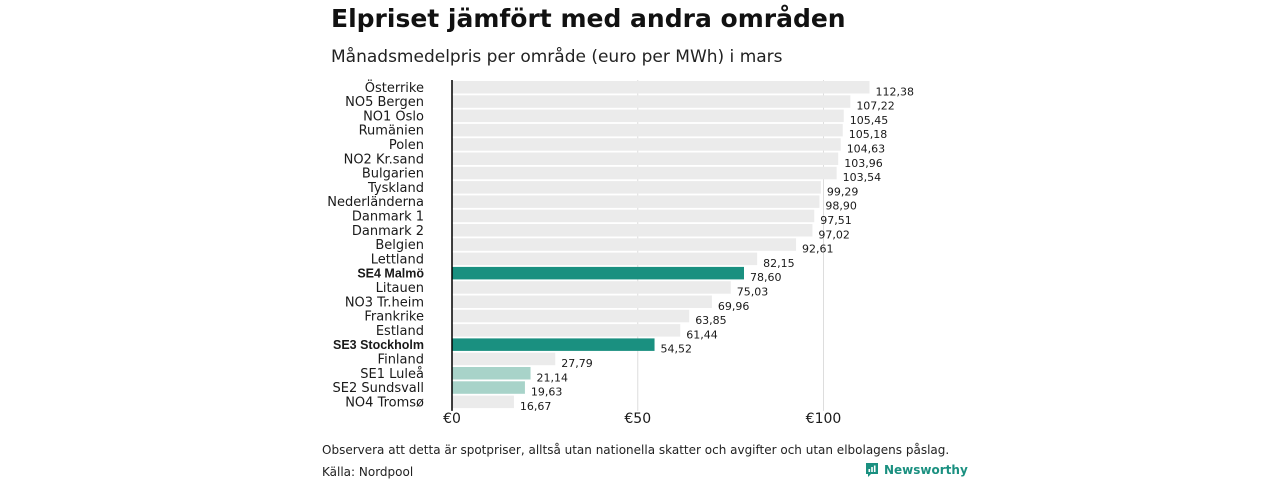 Image resolution: width=1280 pixels, height=480 pixels. What do you see at coordinates (863, 163) in the screenshot?
I see `value-label: 103,96` at bounding box center [863, 163].